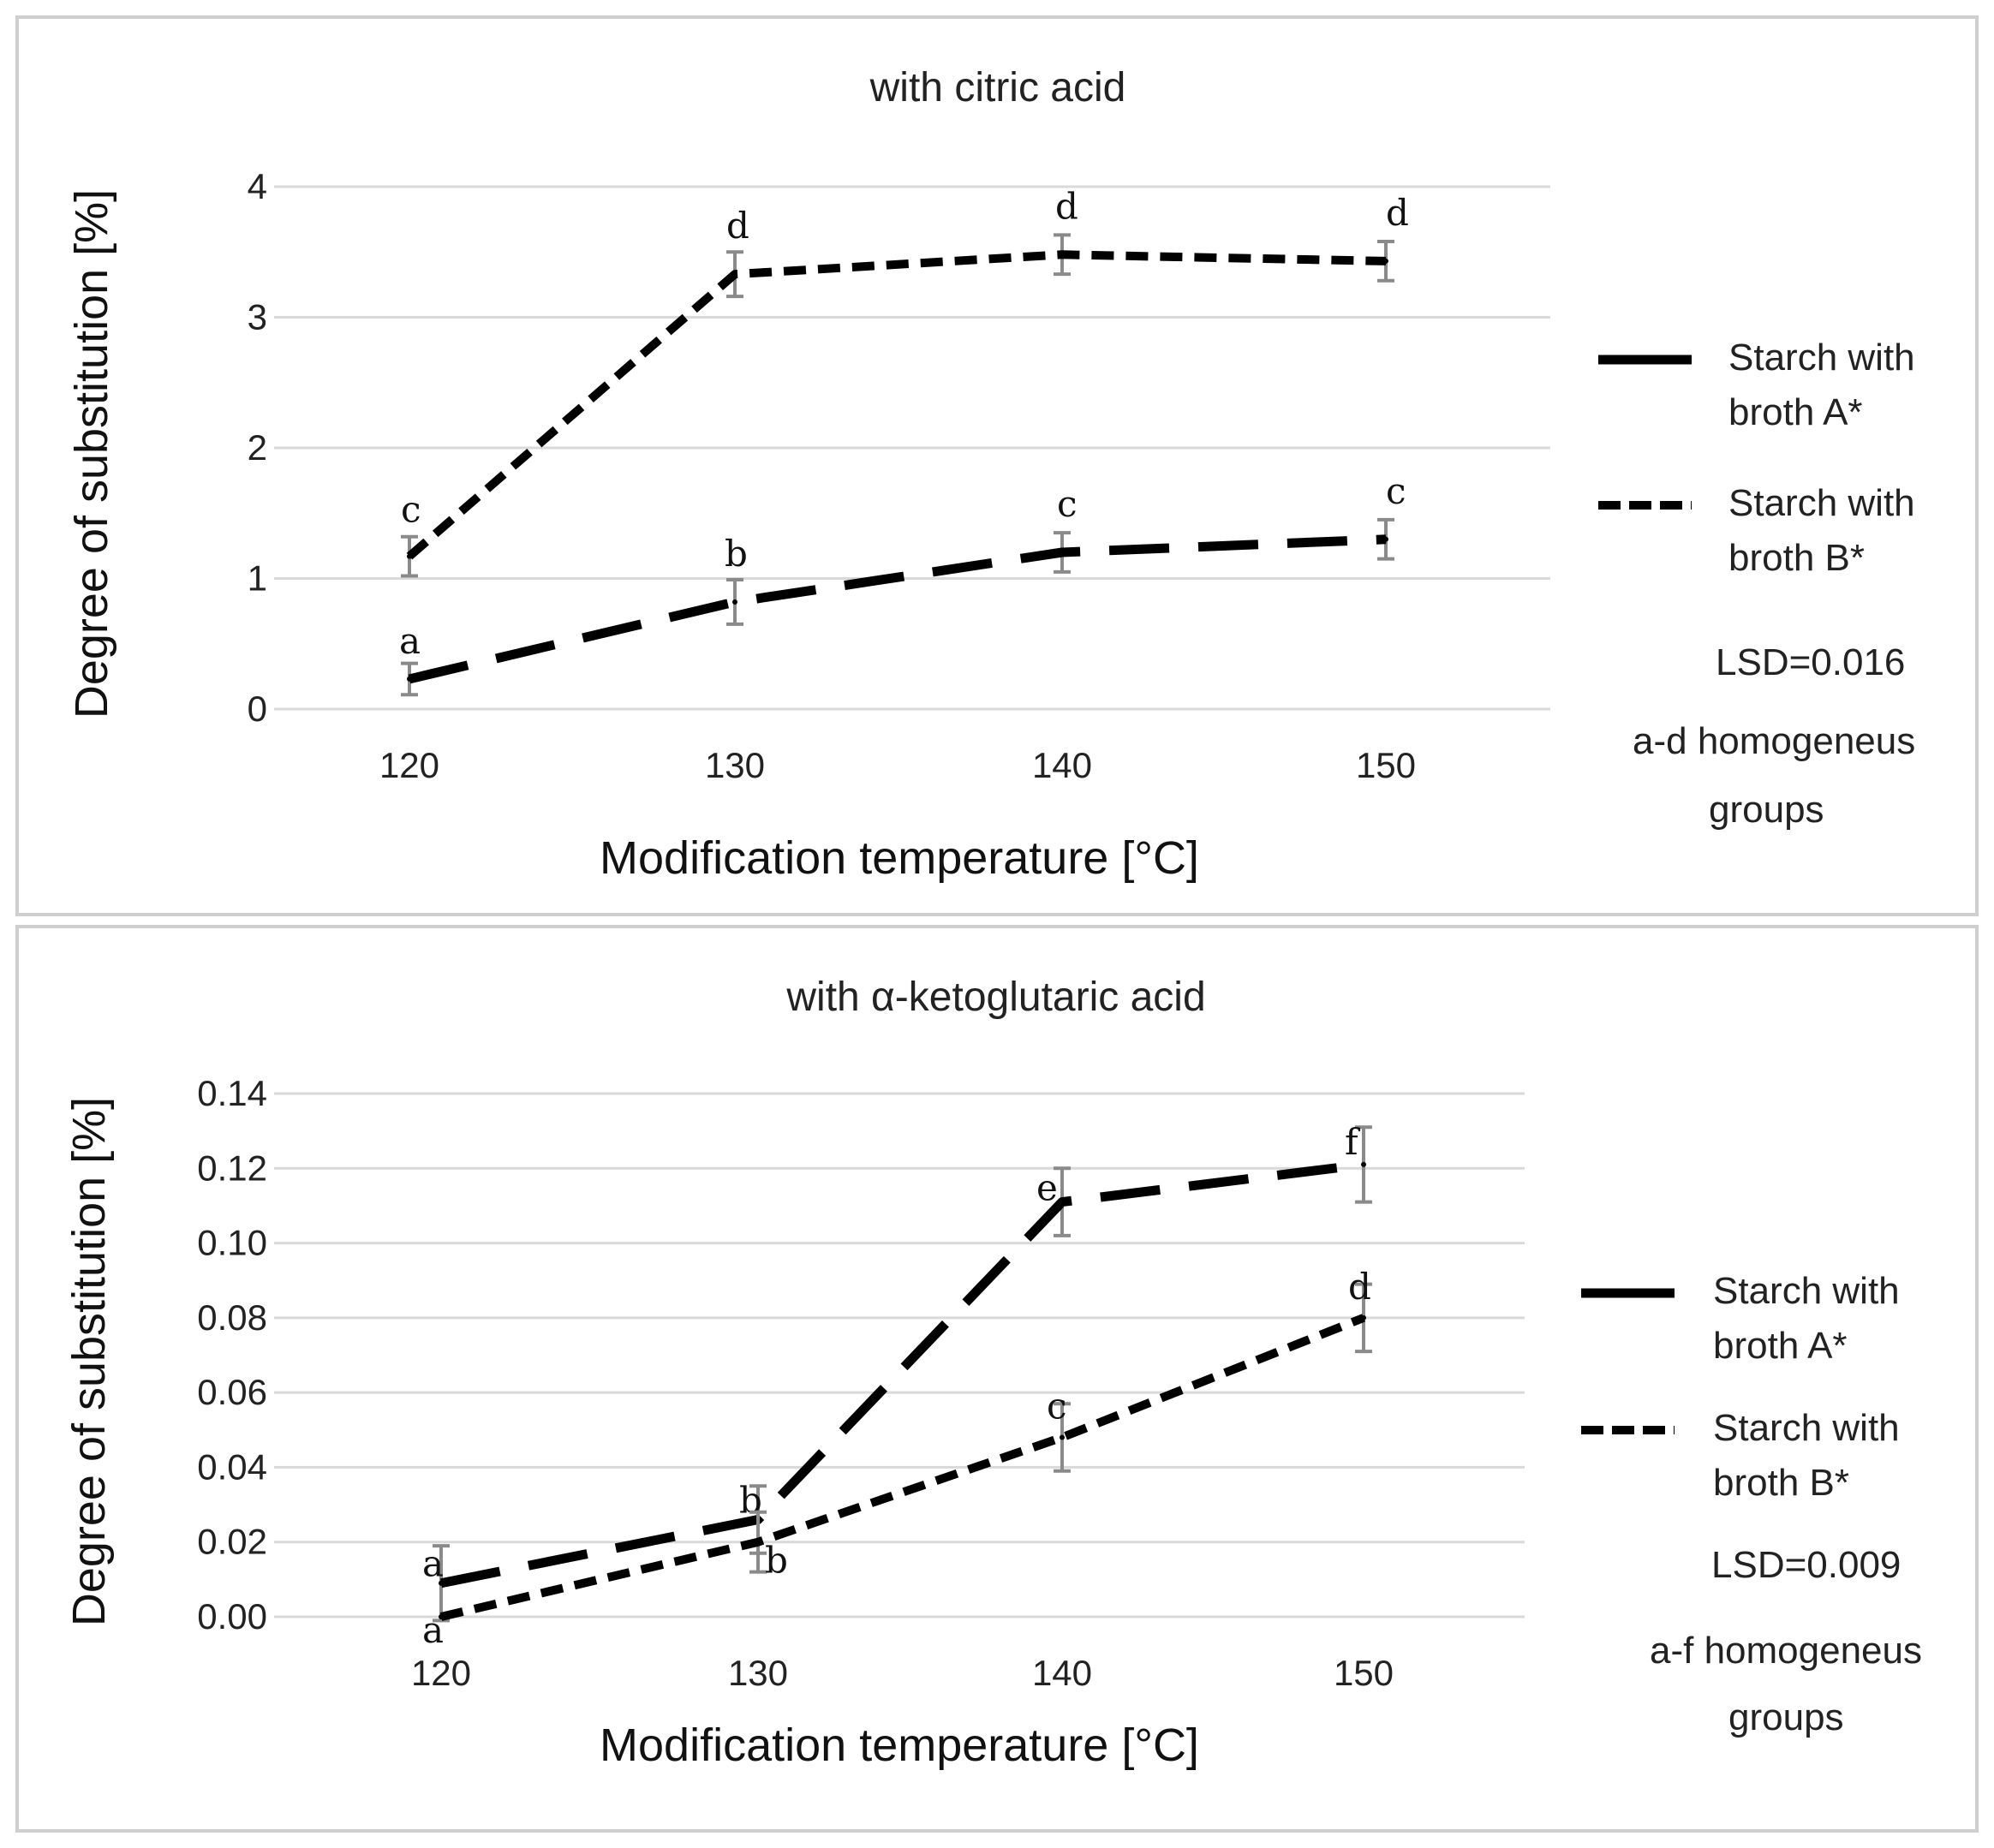 The image size is (1994, 1848). Describe the element at coordinates (232, 1243) in the screenshot. I see `y-tick-label: 0.10` at that location.